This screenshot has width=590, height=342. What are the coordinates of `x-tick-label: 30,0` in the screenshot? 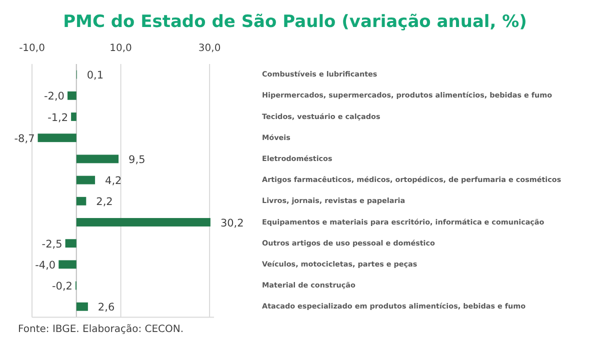 It's located at (209, 48).